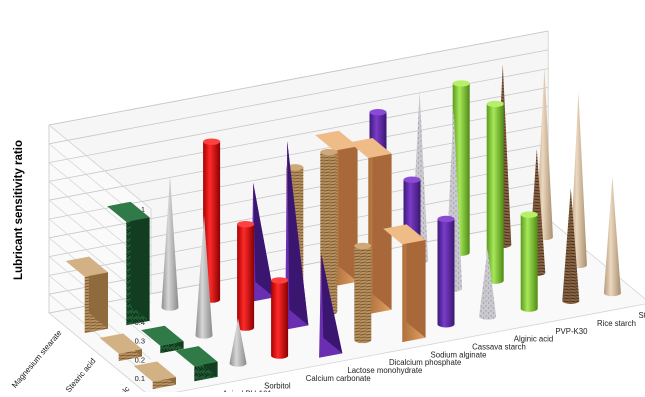  I want to click on x-tick-label: Rice starch, so click(616, 323).